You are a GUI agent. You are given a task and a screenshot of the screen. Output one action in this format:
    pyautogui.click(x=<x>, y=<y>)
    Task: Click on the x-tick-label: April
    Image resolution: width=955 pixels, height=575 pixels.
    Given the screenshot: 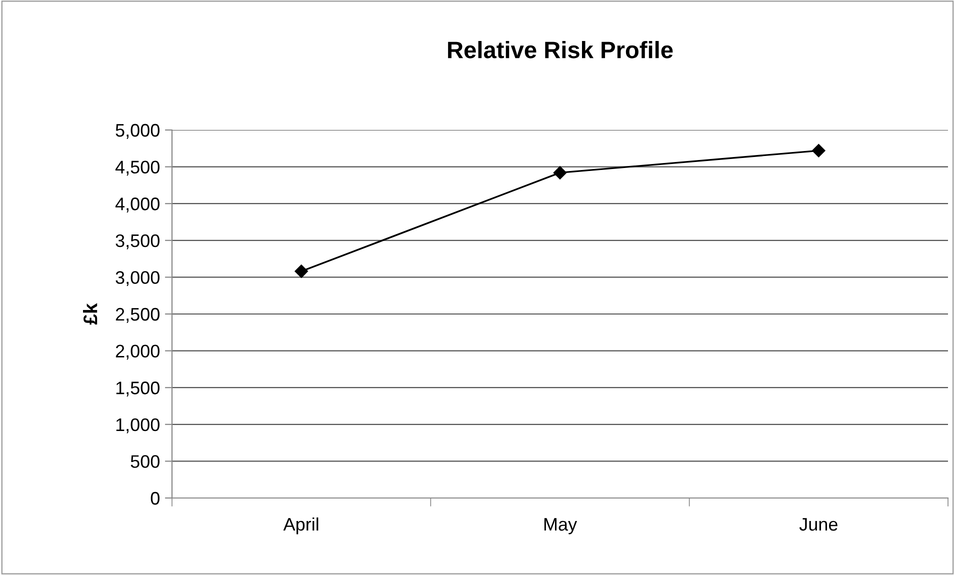 What is the action you would take?
    pyautogui.click(x=300, y=525)
    